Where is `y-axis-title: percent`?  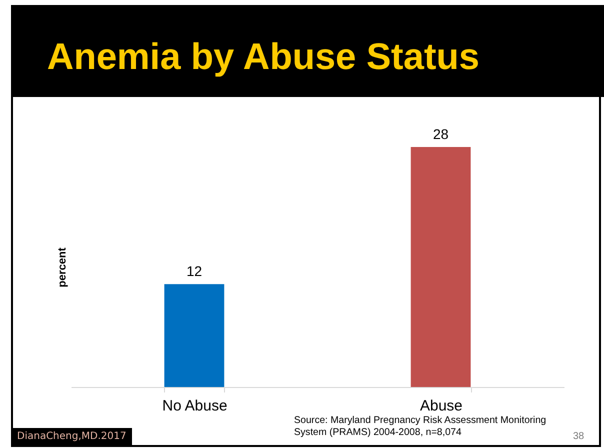
y-axis-title: percent is located at coordinates (62, 267).